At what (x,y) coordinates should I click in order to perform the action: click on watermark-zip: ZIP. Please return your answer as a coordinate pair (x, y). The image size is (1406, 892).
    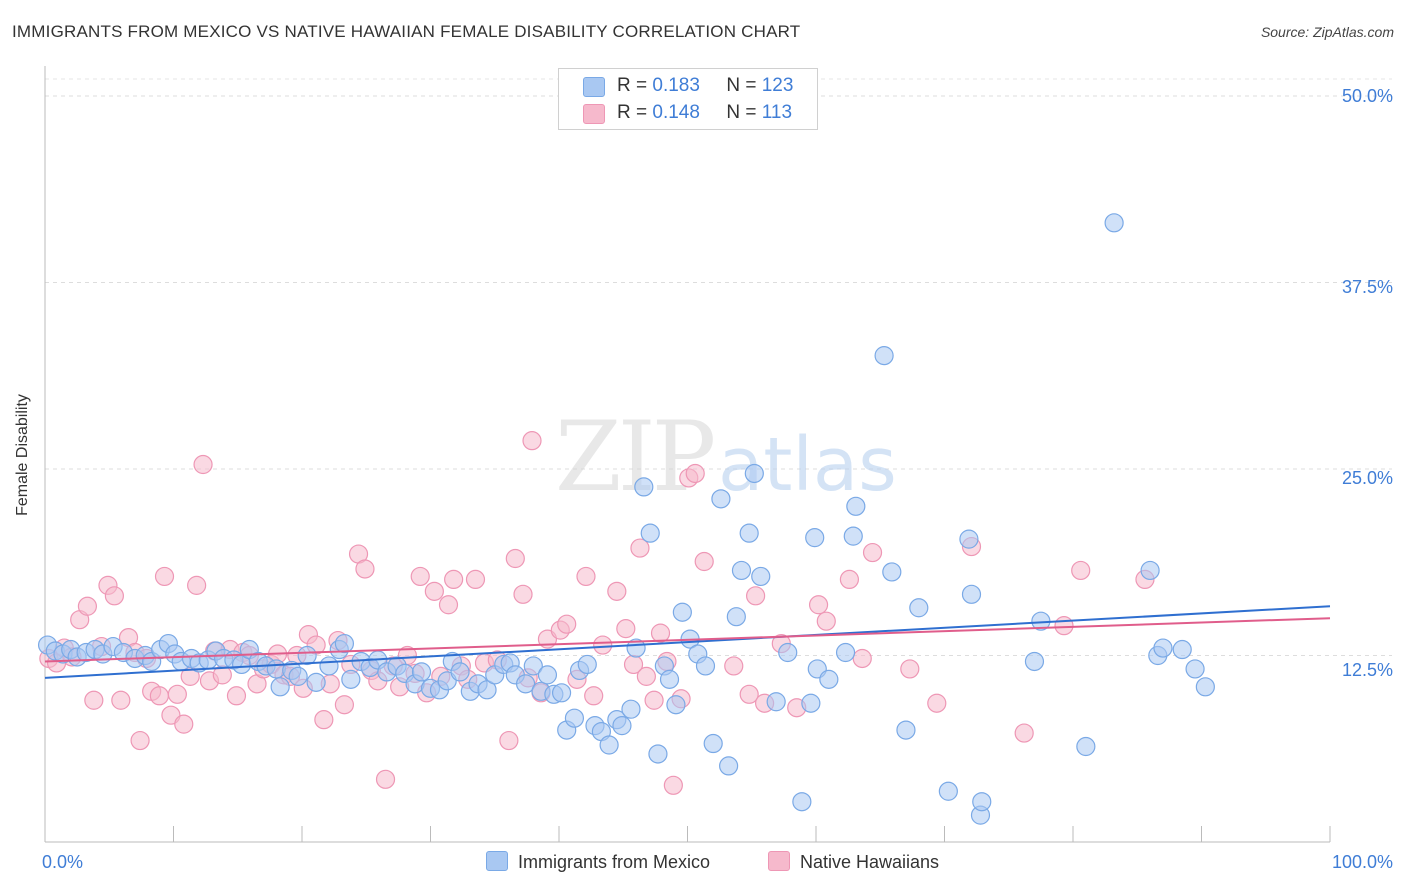
    Looking at the image, I should click on (634, 457).